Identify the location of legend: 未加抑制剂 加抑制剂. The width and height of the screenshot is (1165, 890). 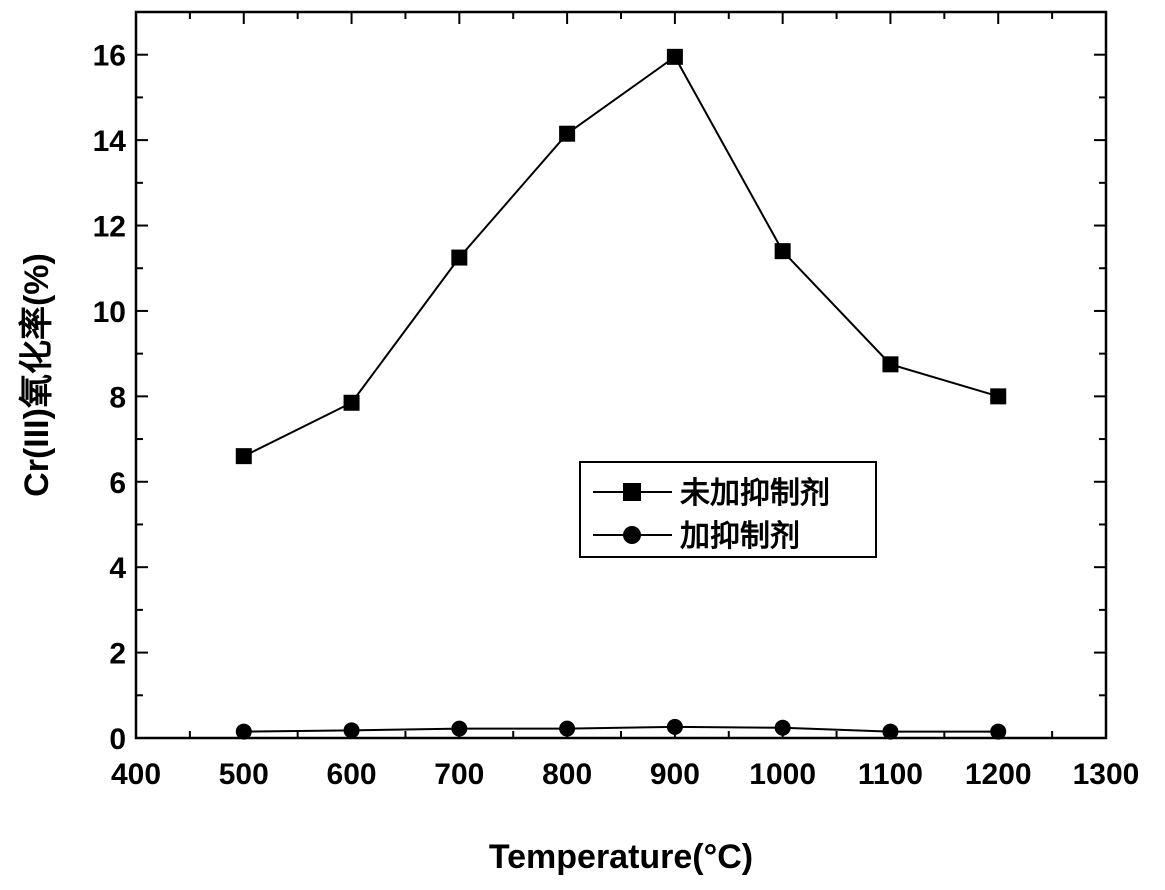
(728, 509).